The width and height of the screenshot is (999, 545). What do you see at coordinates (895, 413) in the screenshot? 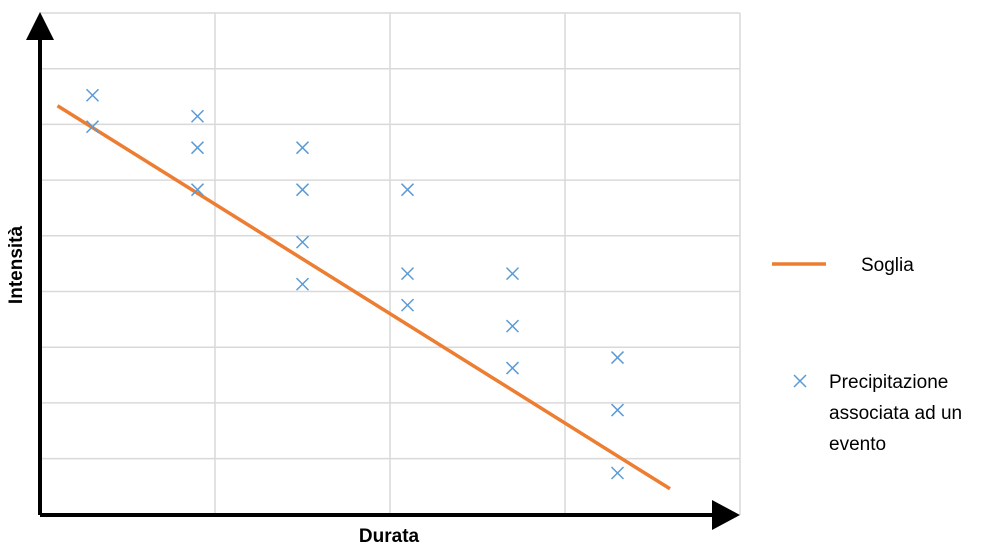
I see `legend-label-precipitazione: Precipitazione associata ad un evento` at bounding box center [895, 413].